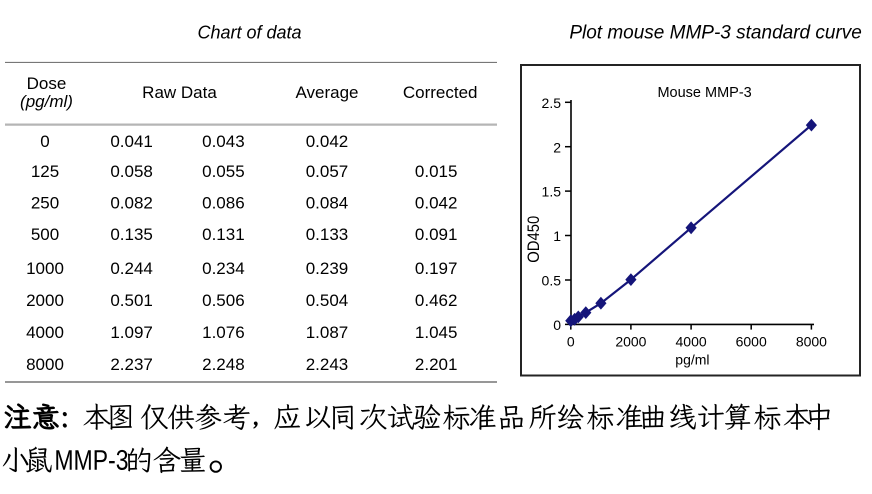 The width and height of the screenshot is (872, 494). Describe the element at coordinates (131, 300) in the screenshot. I see `svg-text: 0.501` at that location.